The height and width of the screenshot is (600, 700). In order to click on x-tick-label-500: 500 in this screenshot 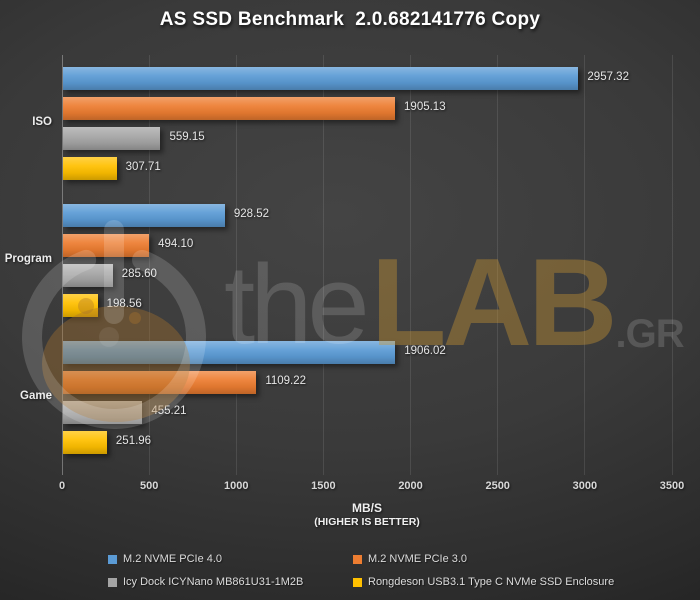, I will do `click(149, 486)`.